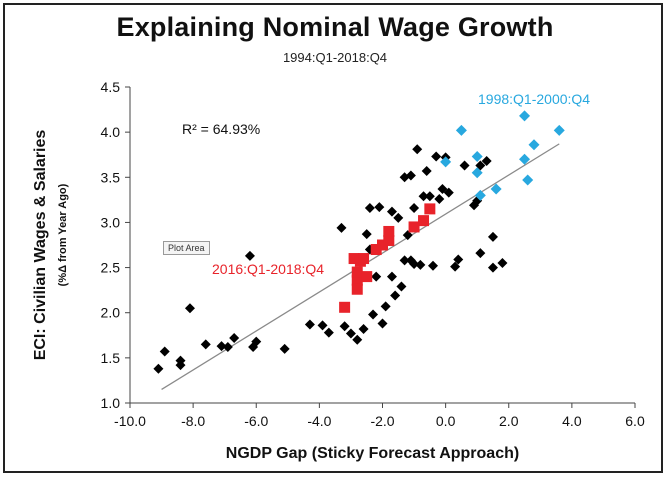 The image size is (670, 480). I want to click on annotation-2016-2018: 2016:Q1-2018:Q4, so click(268, 269).